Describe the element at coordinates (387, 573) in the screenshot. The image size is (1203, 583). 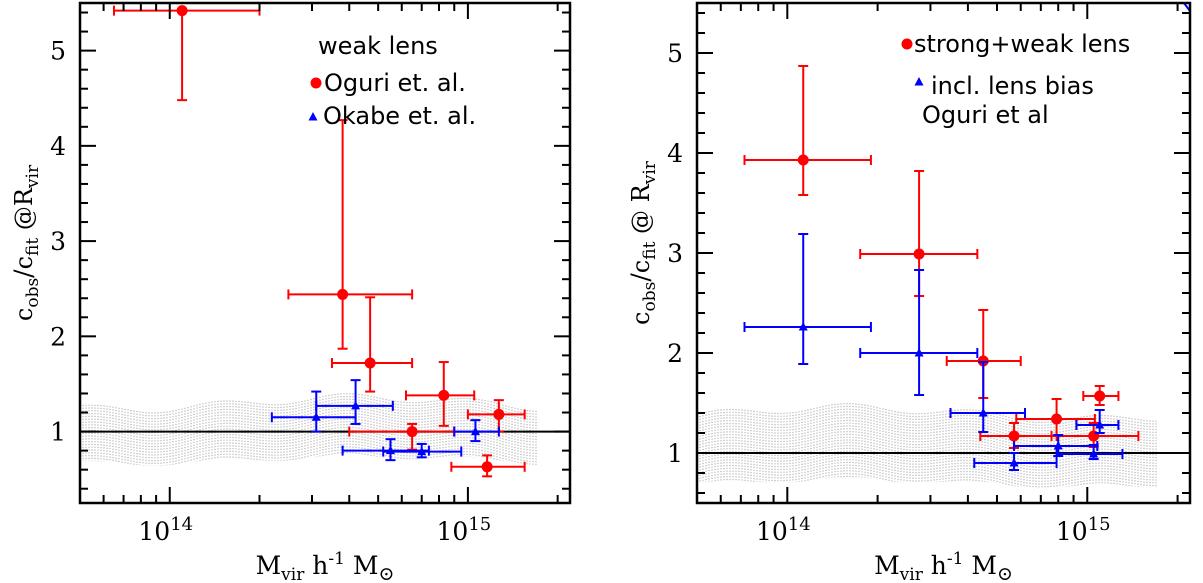
I see `x-title-symbol: ⊙` at that location.